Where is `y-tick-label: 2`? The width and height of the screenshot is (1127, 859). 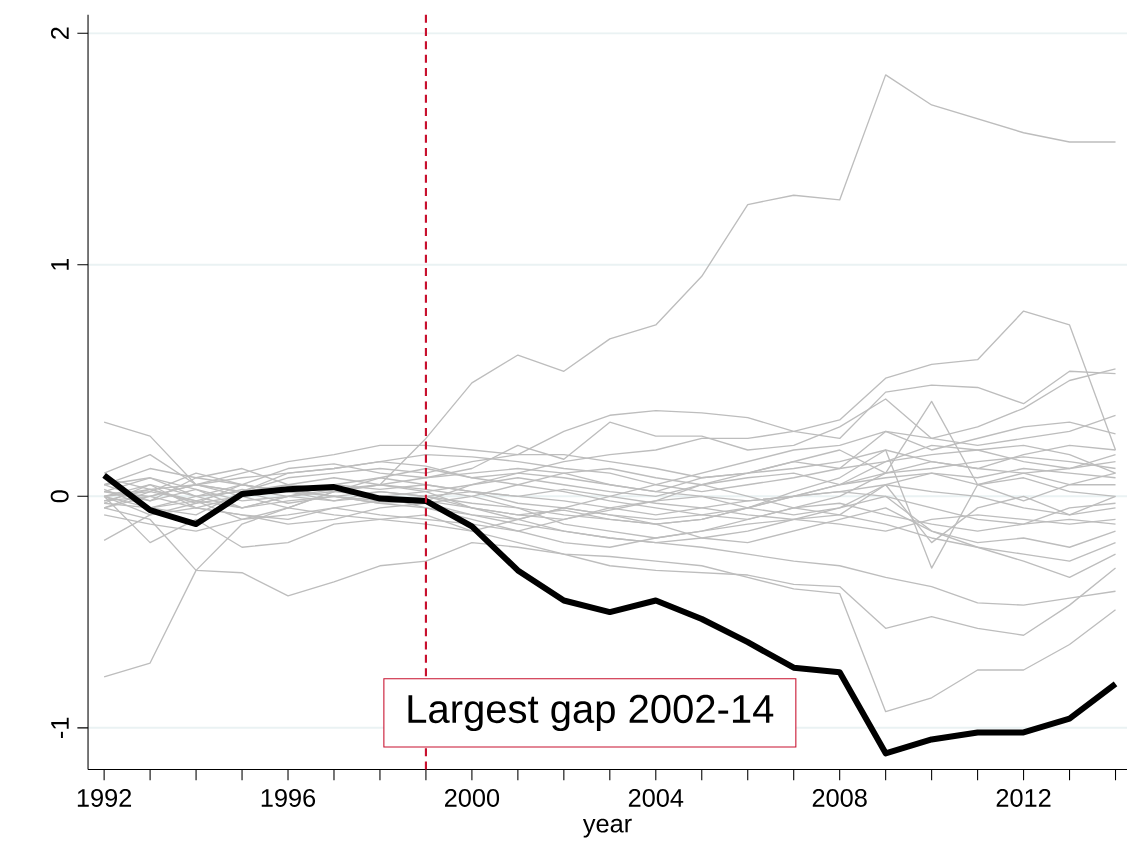 y-tick-label: 2 is located at coordinates (59, 33).